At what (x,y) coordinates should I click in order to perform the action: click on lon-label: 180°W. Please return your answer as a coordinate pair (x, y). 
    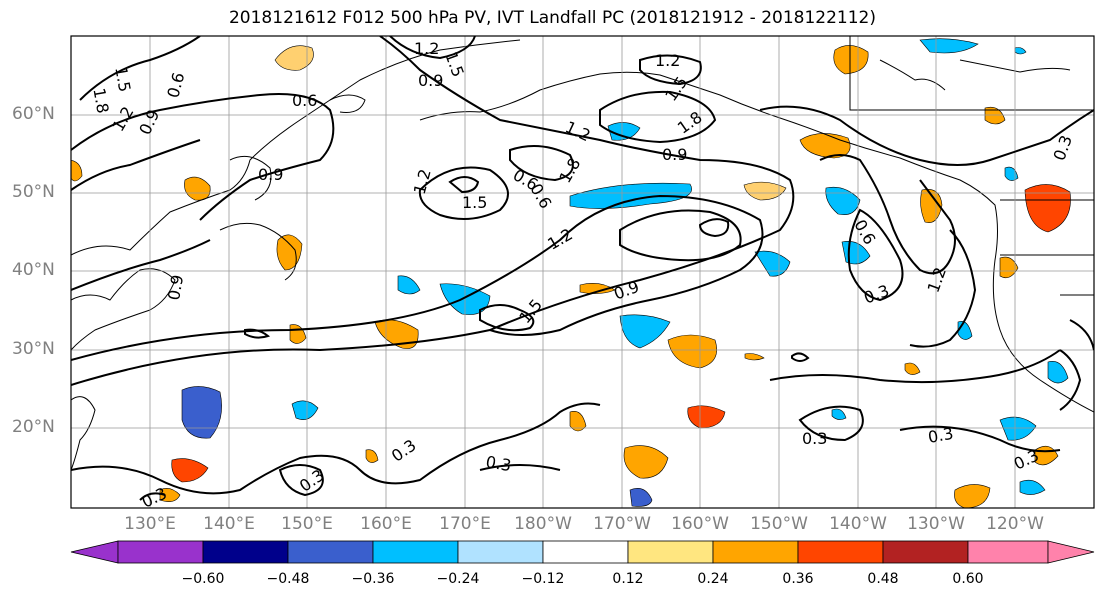
    Looking at the image, I should click on (543, 524).